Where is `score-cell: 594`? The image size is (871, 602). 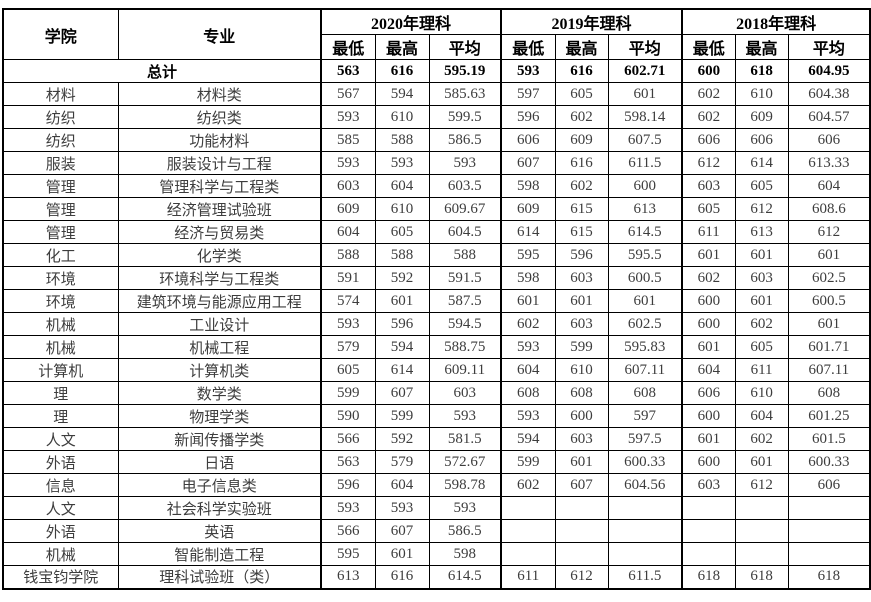
score-cell: 594 is located at coordinates (402, 94).